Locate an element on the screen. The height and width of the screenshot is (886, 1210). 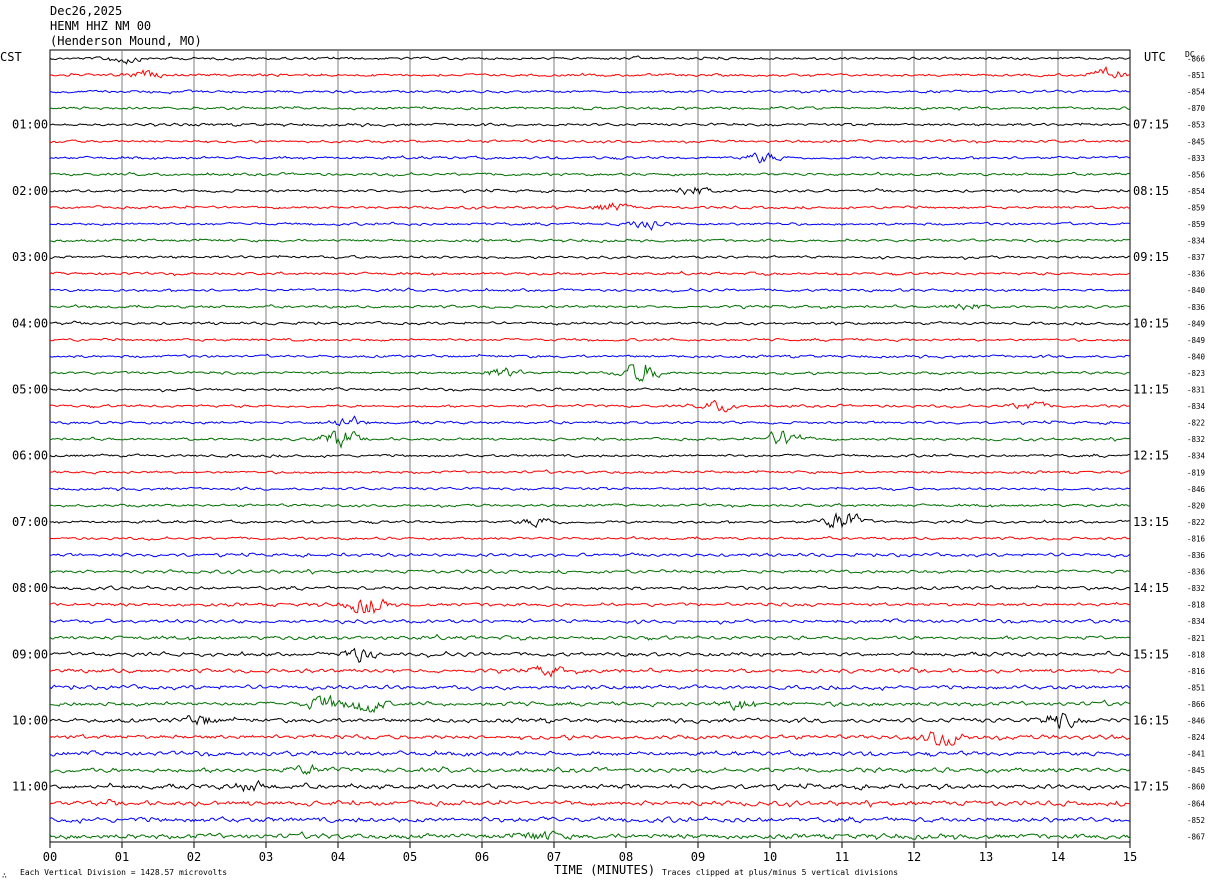
x-tick-label: 10 is located at coordinates (770, 857).